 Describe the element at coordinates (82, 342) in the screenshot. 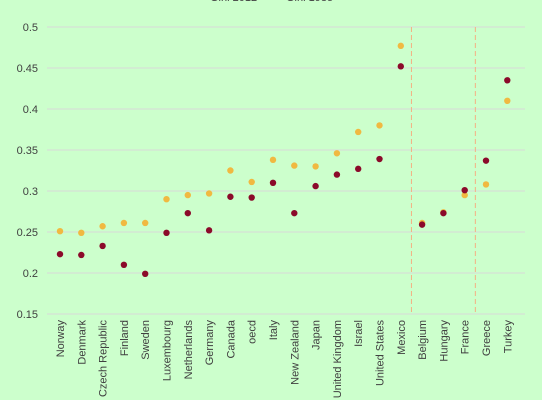

I see `x-tick-label-denmark: Denmark` at that location.